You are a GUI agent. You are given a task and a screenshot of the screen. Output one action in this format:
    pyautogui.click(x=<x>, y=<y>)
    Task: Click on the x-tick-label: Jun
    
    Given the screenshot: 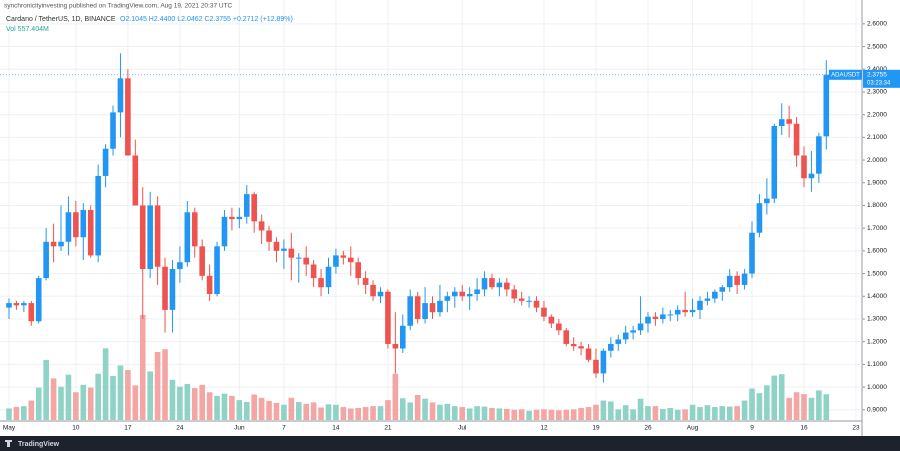 What is the action you would take?
    pyautogui.click(x=239, y=428)
    